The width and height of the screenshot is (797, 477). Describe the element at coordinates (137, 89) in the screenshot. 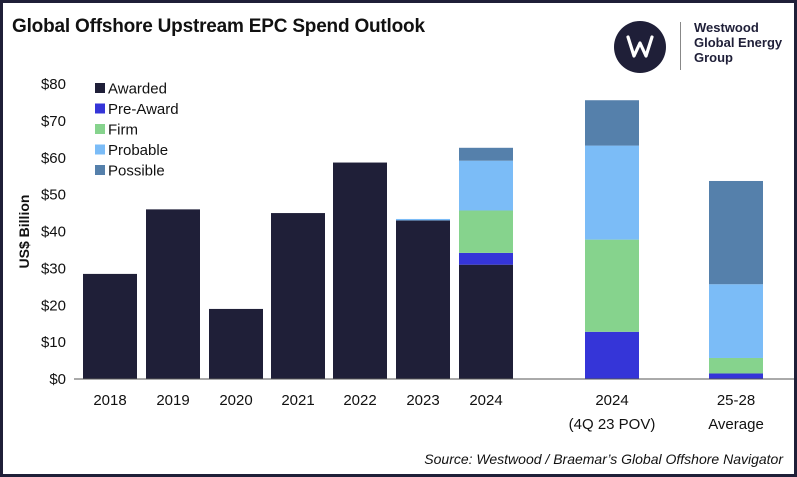

I see `legend-label: Awarded` at that location.